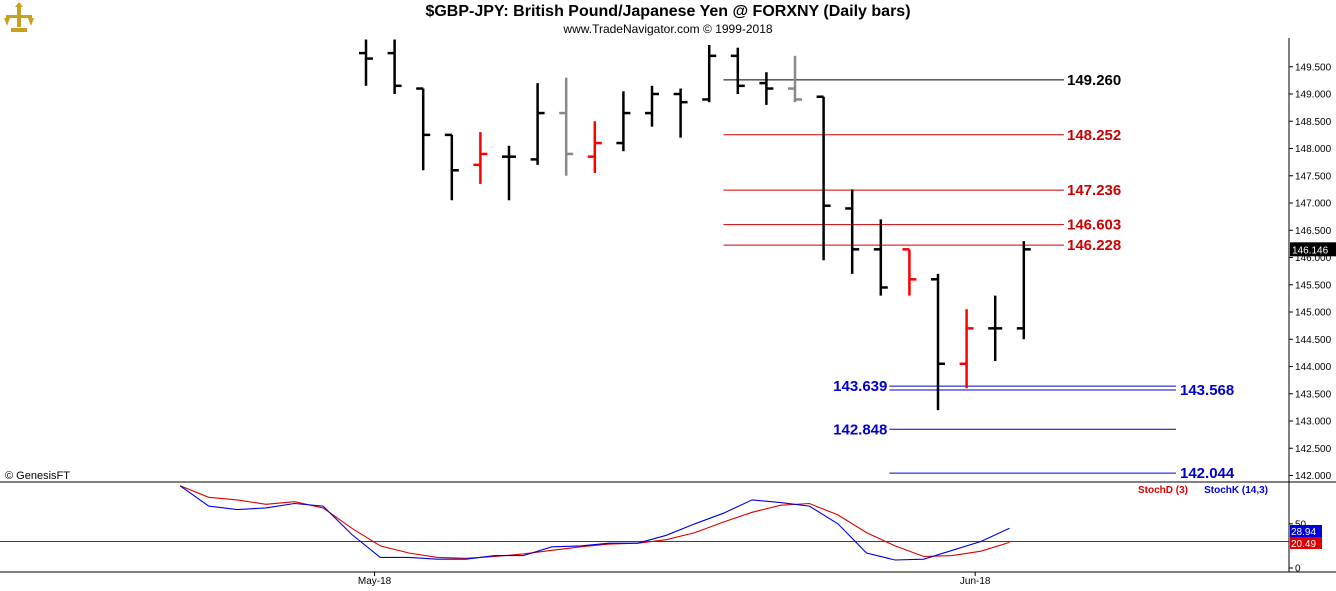 This screenshot has width=1336, height=591. I want to click on stoch-y-tick-label: 0, so click(1298, 569).